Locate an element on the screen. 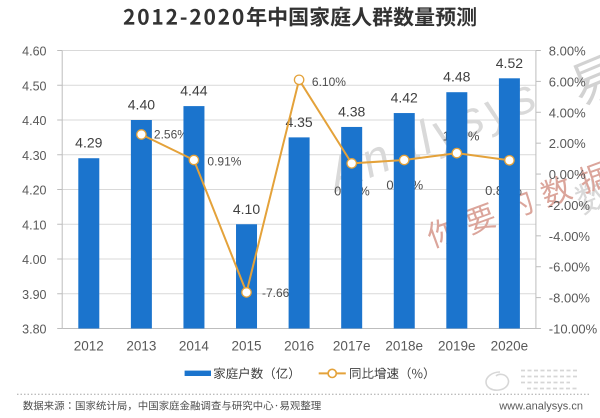 Image resolution: width=600 pixels, height=418 pixels. svg-text: -4.00% is located at coordinates (570, 236).